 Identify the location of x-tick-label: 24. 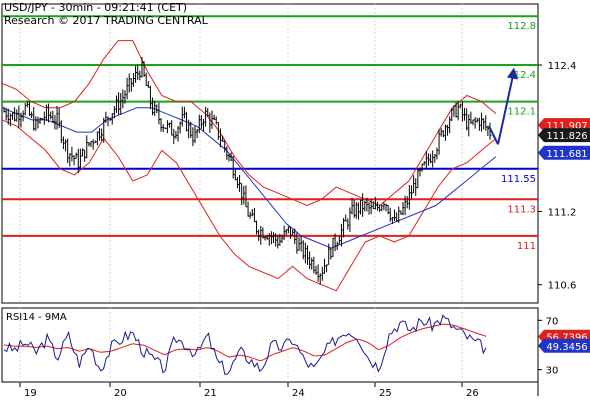
(298, 393).